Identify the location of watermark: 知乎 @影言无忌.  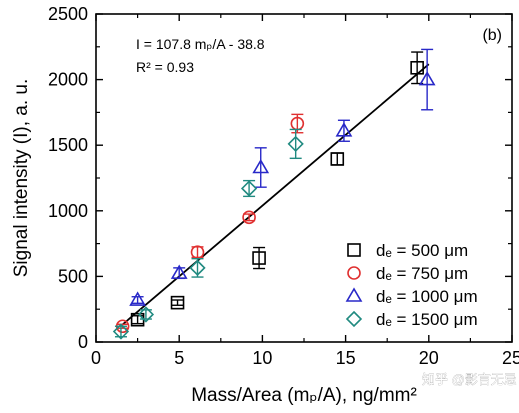
(469, 379).